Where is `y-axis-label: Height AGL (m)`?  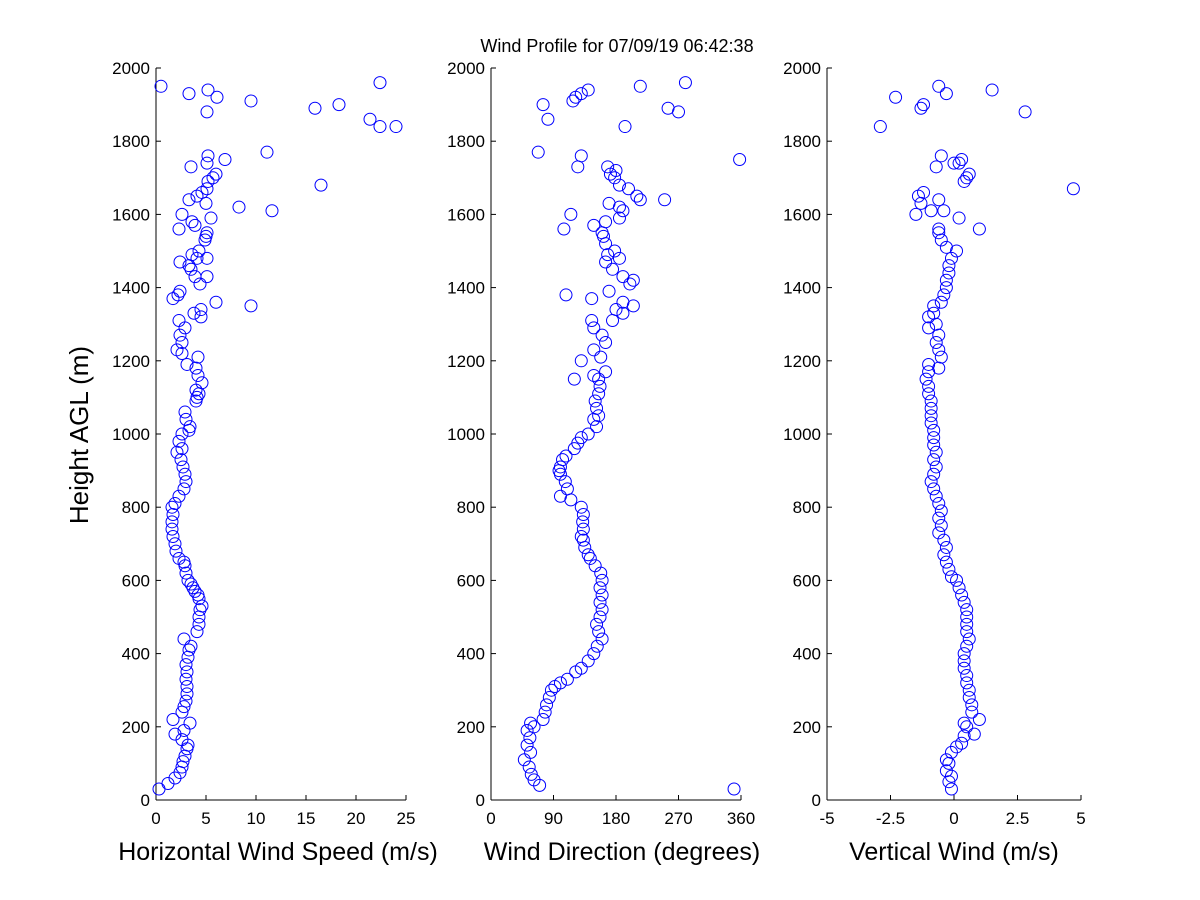
y-axis-label: Height AGL (m) is located at coordinates (79, 435).